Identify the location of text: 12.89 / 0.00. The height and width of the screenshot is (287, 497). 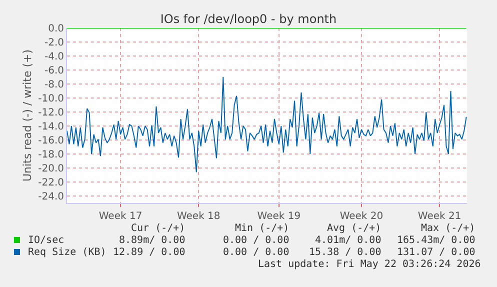
(149, 252).